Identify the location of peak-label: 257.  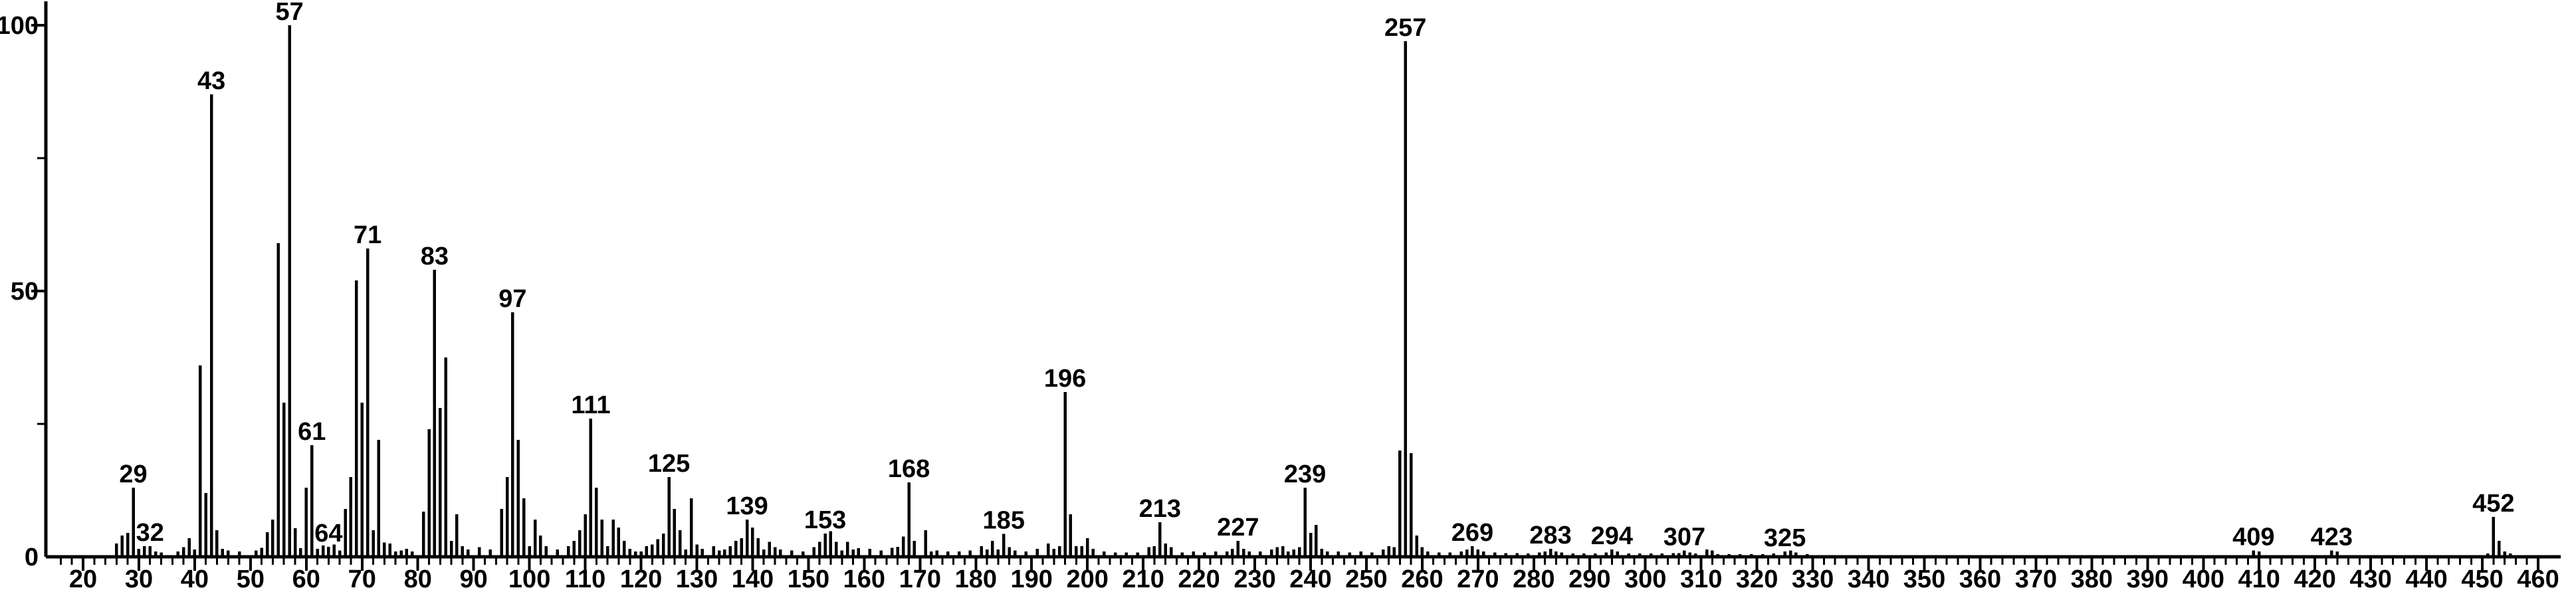
(1405, 28).